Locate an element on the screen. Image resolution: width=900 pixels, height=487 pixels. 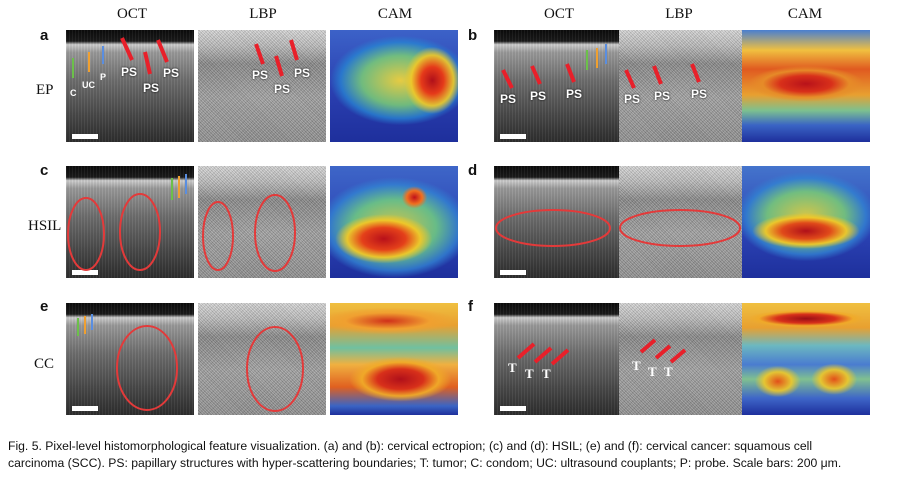
arrow-ps-b1 is located at coordinates (507, 79).